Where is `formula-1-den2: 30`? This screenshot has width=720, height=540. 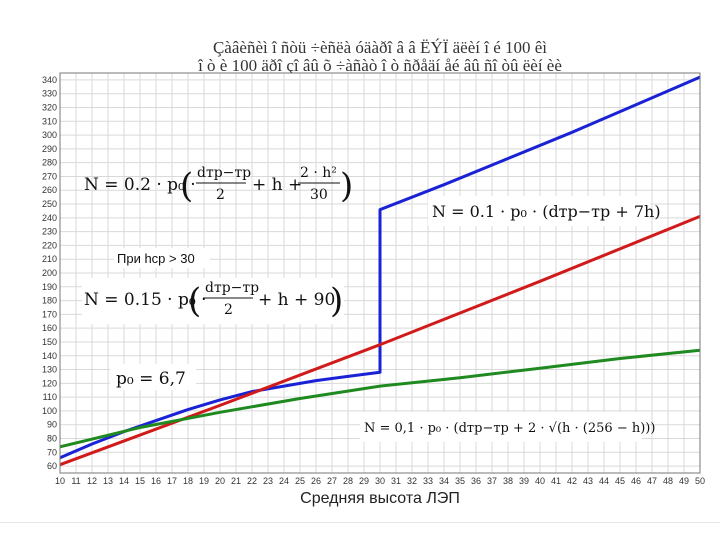 formula-1-den2: 30 is located at coordinates (319, 195).